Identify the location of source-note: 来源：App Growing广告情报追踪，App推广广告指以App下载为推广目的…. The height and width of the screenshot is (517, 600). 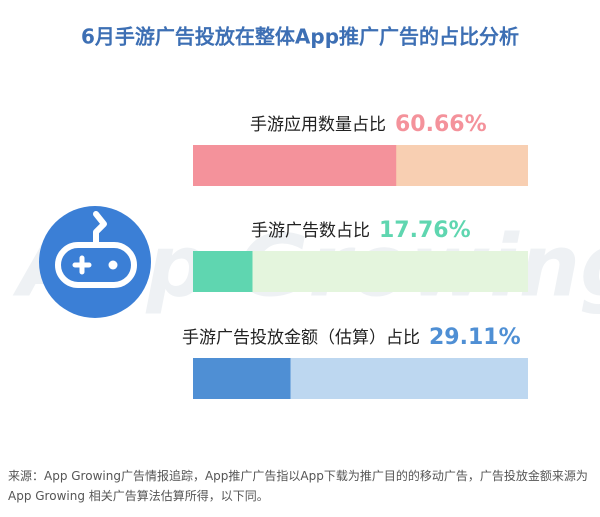
(298, 486).